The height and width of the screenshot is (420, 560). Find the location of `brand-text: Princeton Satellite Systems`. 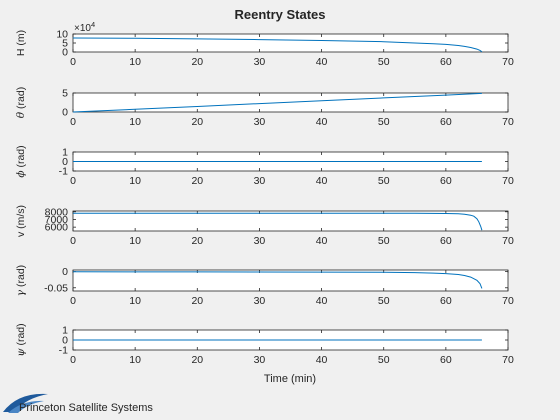

brand-text: Princeton Satellite Systems is located at coordinates (86, 408).